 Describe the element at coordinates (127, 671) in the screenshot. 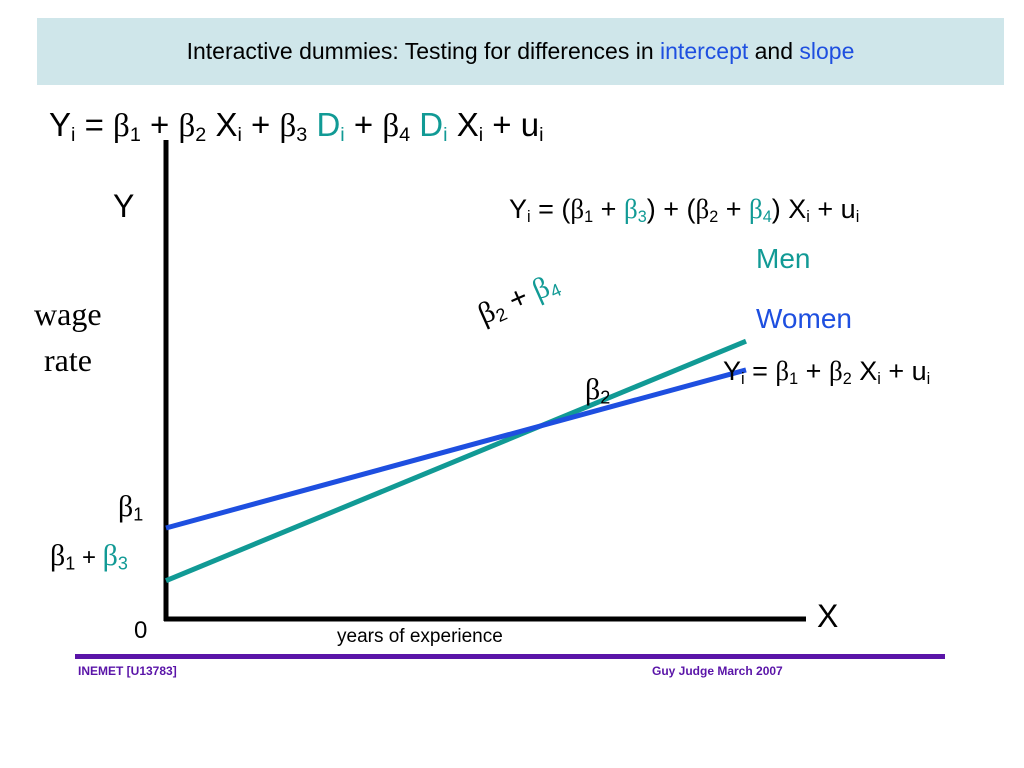

I see `footer-left: INEMET [U13783]` at that location.